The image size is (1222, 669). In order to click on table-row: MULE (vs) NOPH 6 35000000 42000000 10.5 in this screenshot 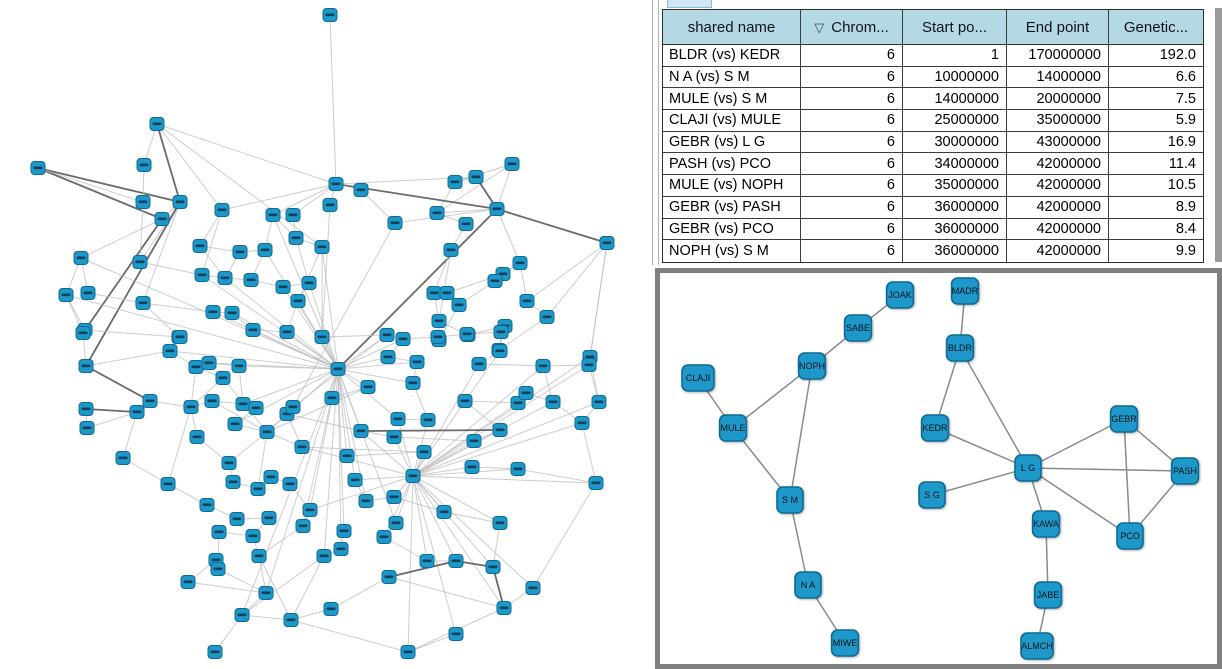, I will do `click(933, 186)`.